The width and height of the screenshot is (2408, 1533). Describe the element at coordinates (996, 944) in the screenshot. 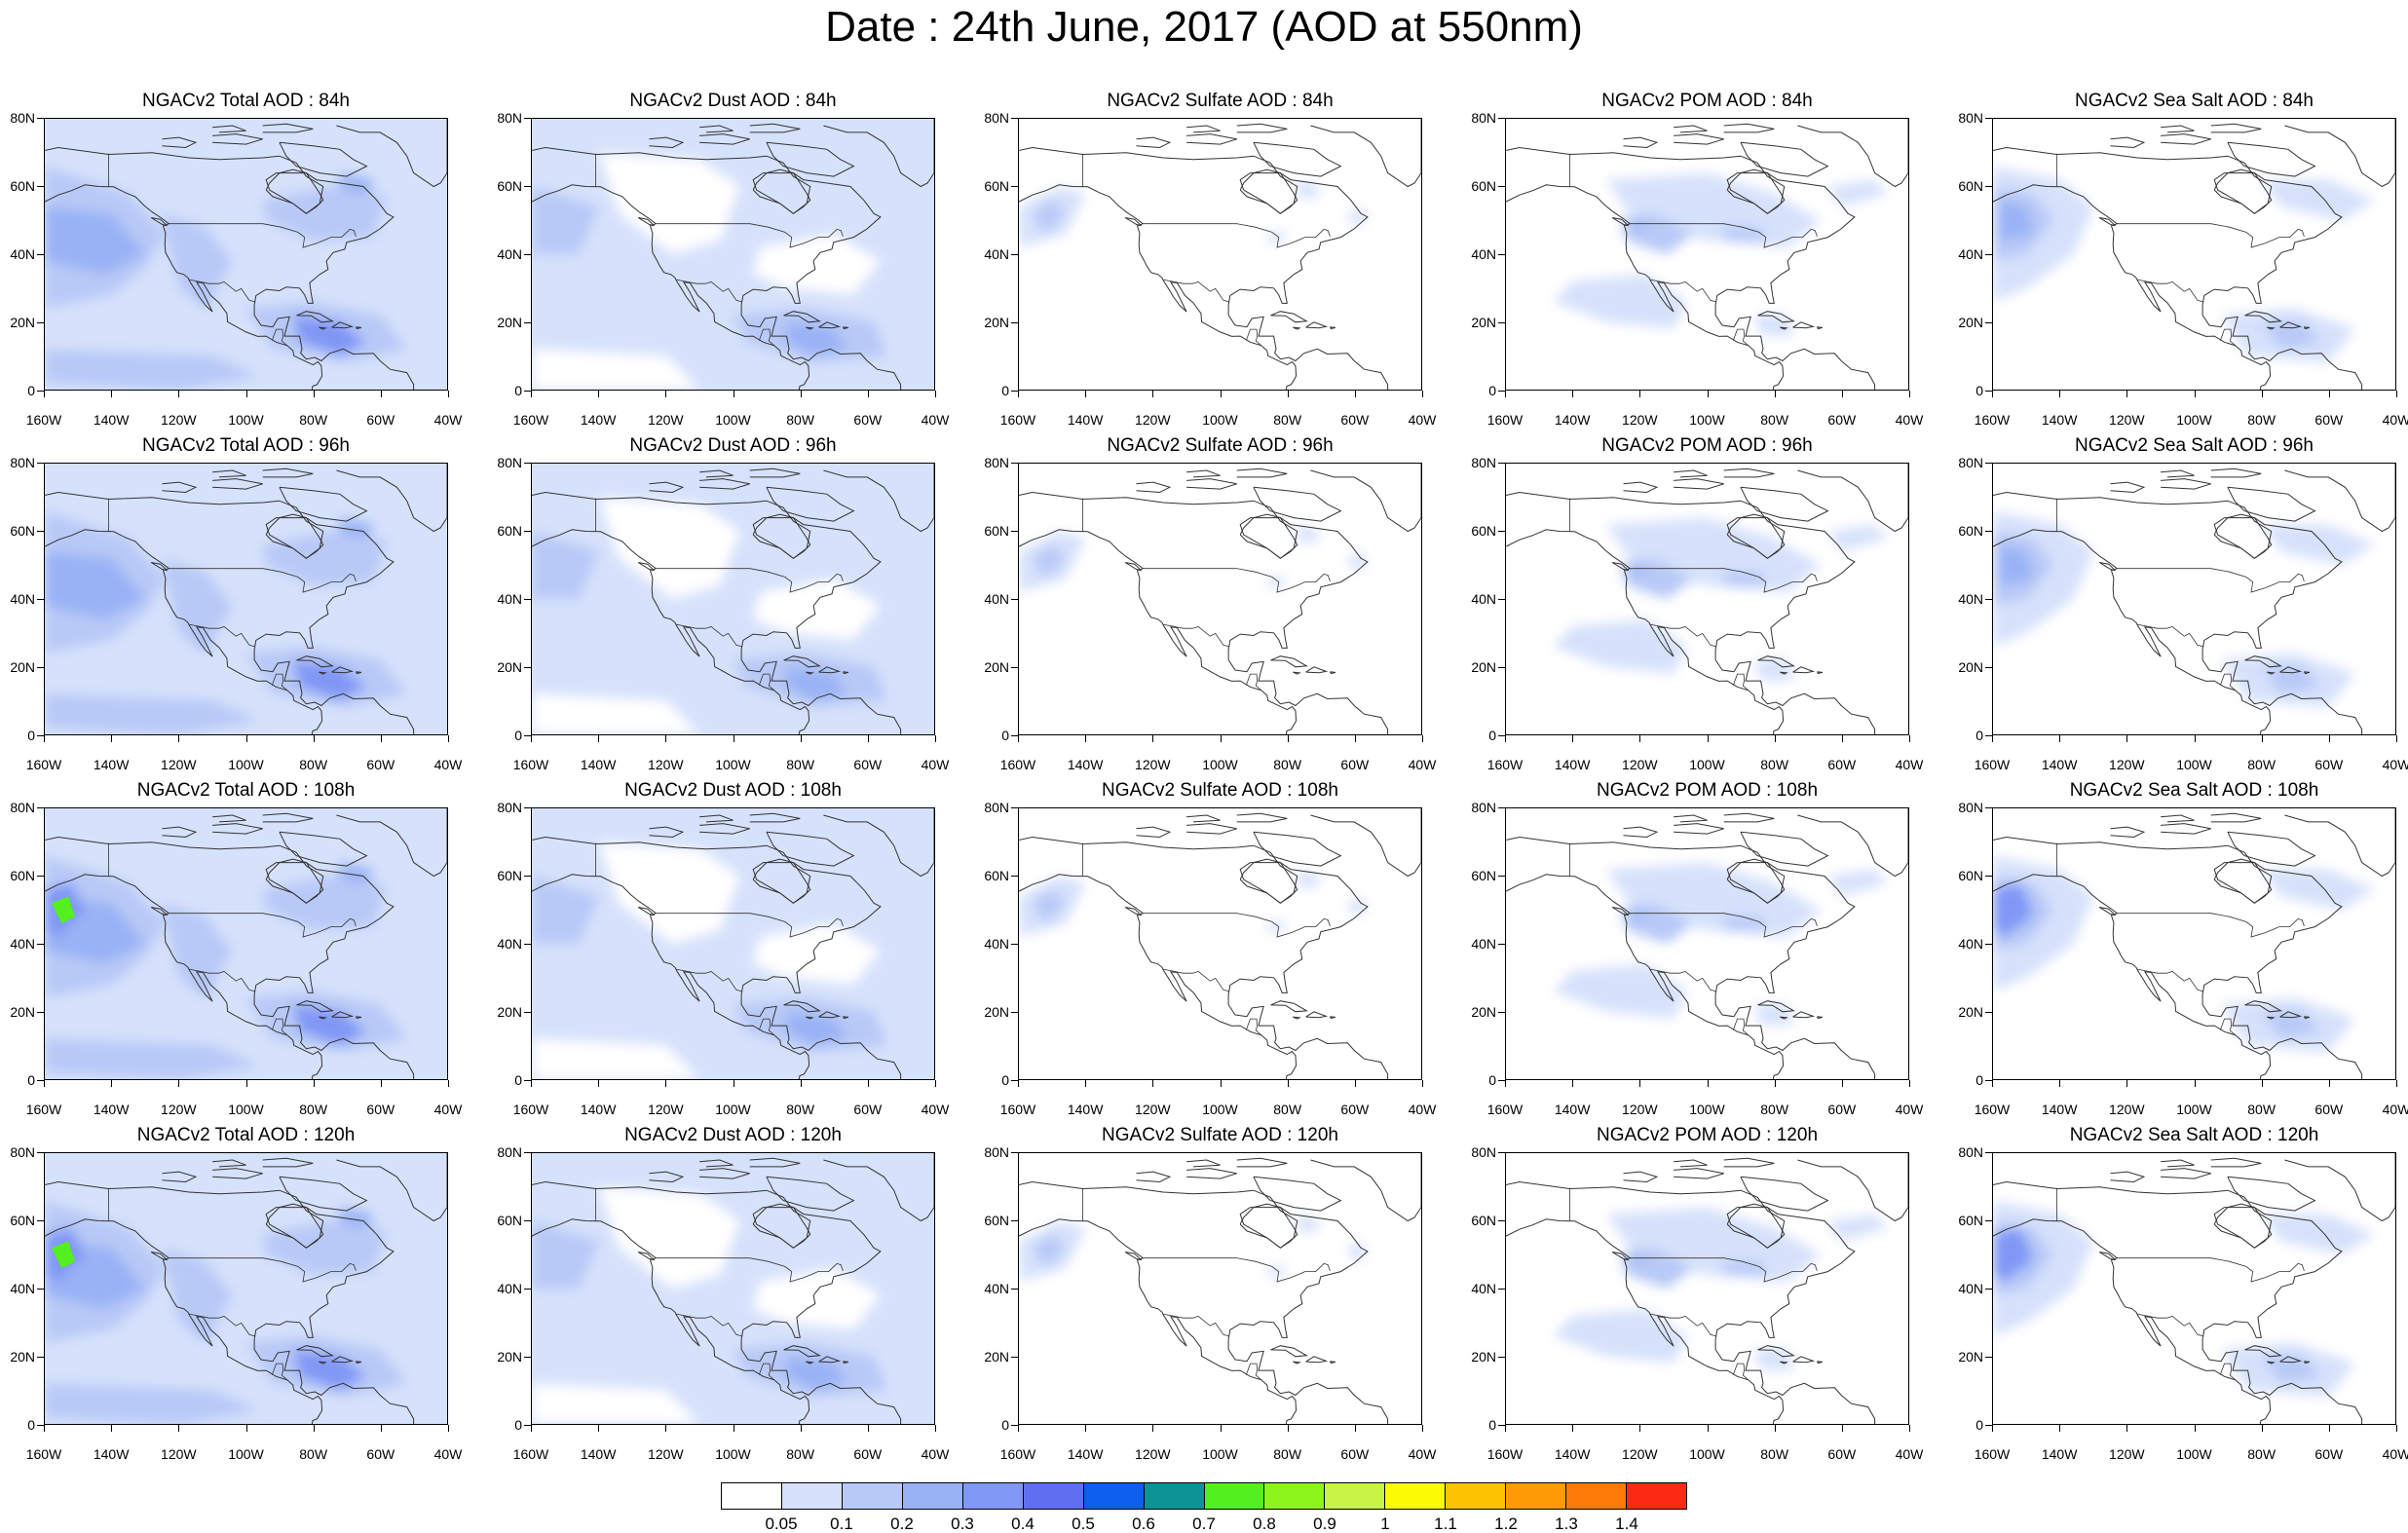

I see `lat-tick-label: 40N` at that location.